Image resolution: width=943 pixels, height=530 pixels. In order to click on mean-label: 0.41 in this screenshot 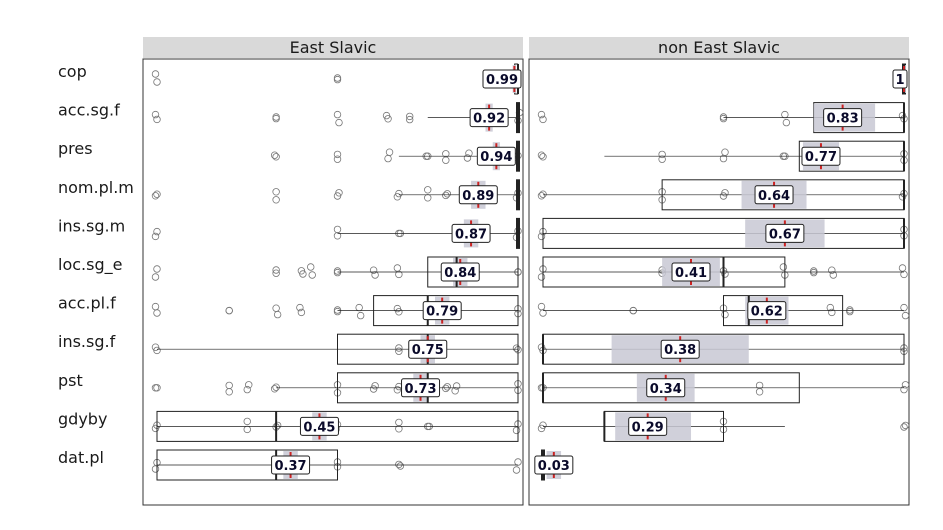, I will do `click(691, 273)`.